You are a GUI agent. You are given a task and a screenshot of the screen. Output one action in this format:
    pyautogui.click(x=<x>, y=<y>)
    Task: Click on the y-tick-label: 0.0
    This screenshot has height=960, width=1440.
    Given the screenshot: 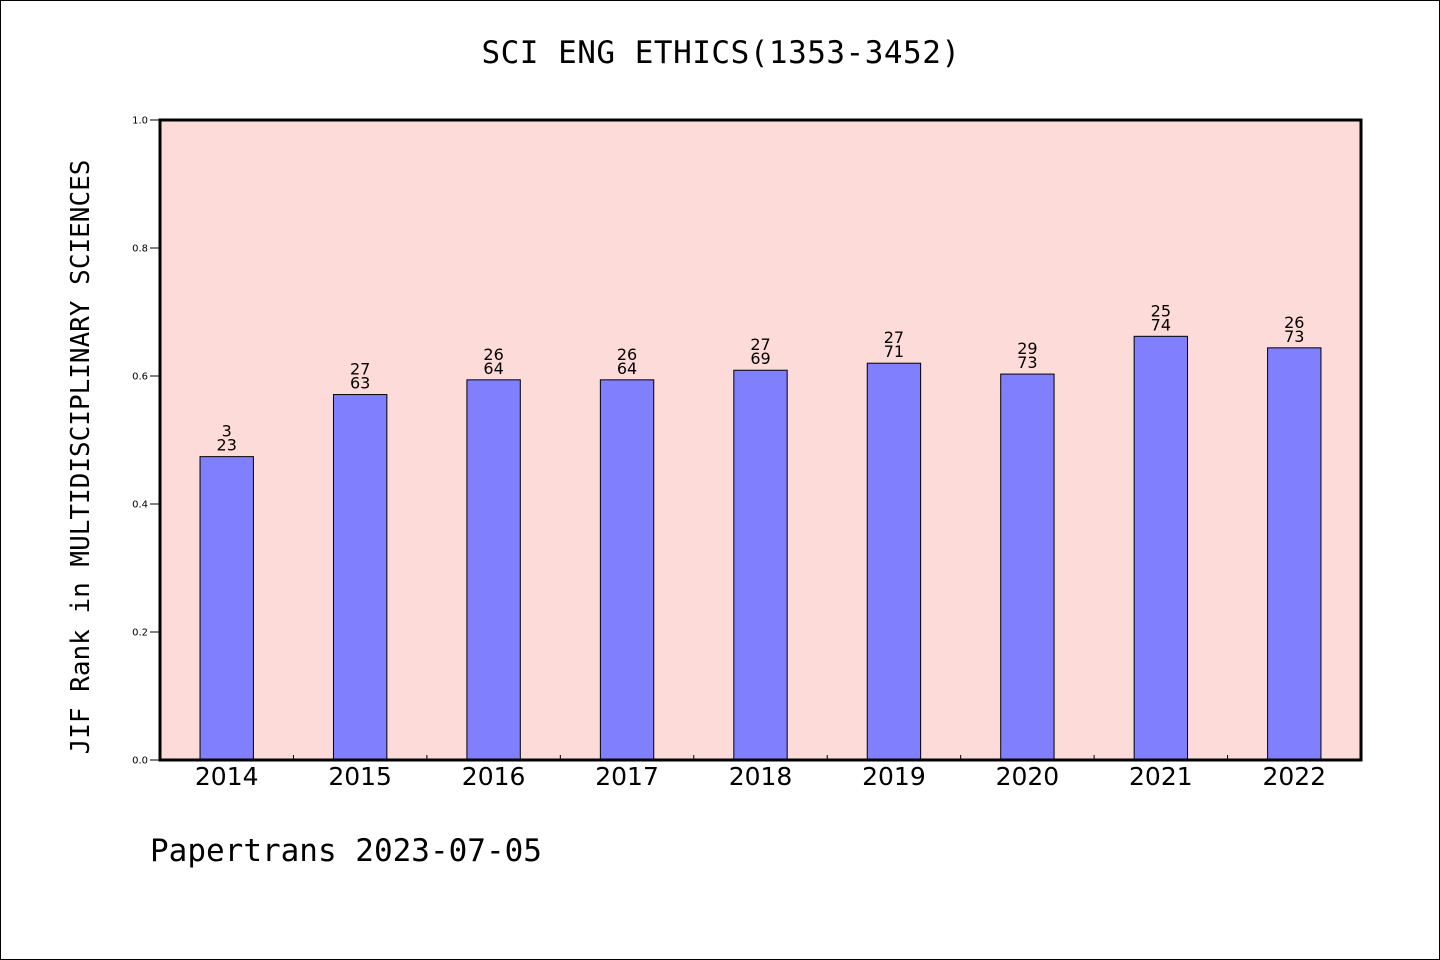 What is the action you would take?
    pyautogui.click(x=140, y=761)
    